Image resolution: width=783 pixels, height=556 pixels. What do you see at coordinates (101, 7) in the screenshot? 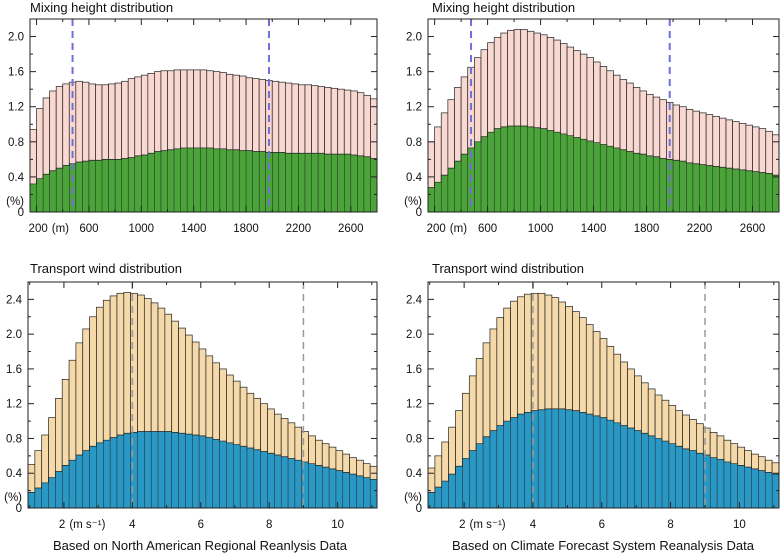
I see `panel-title: Mixing height distribution` at bounding box center [101, 7].